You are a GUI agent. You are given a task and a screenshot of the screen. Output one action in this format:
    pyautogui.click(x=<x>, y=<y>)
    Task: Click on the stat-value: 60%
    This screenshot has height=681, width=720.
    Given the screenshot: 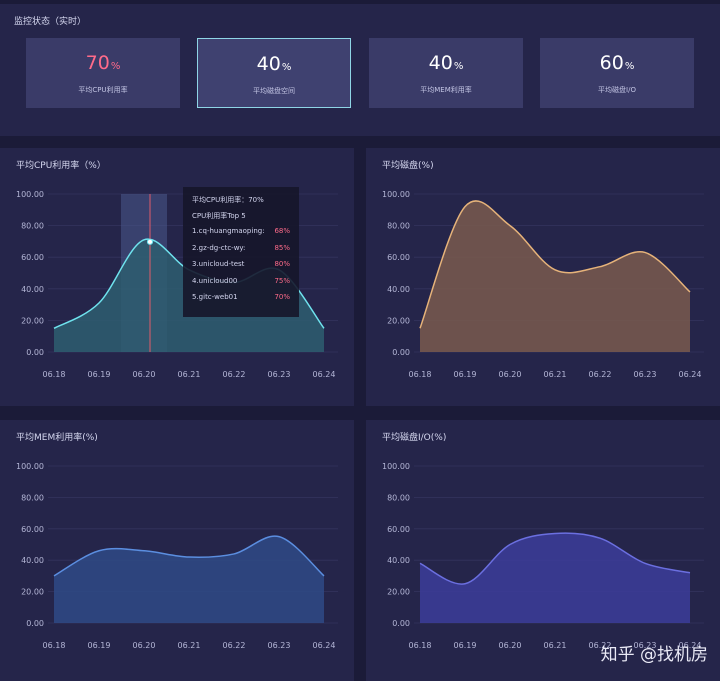 What is the action you would take?
    pyautogui.click(x=617, y=63)
    